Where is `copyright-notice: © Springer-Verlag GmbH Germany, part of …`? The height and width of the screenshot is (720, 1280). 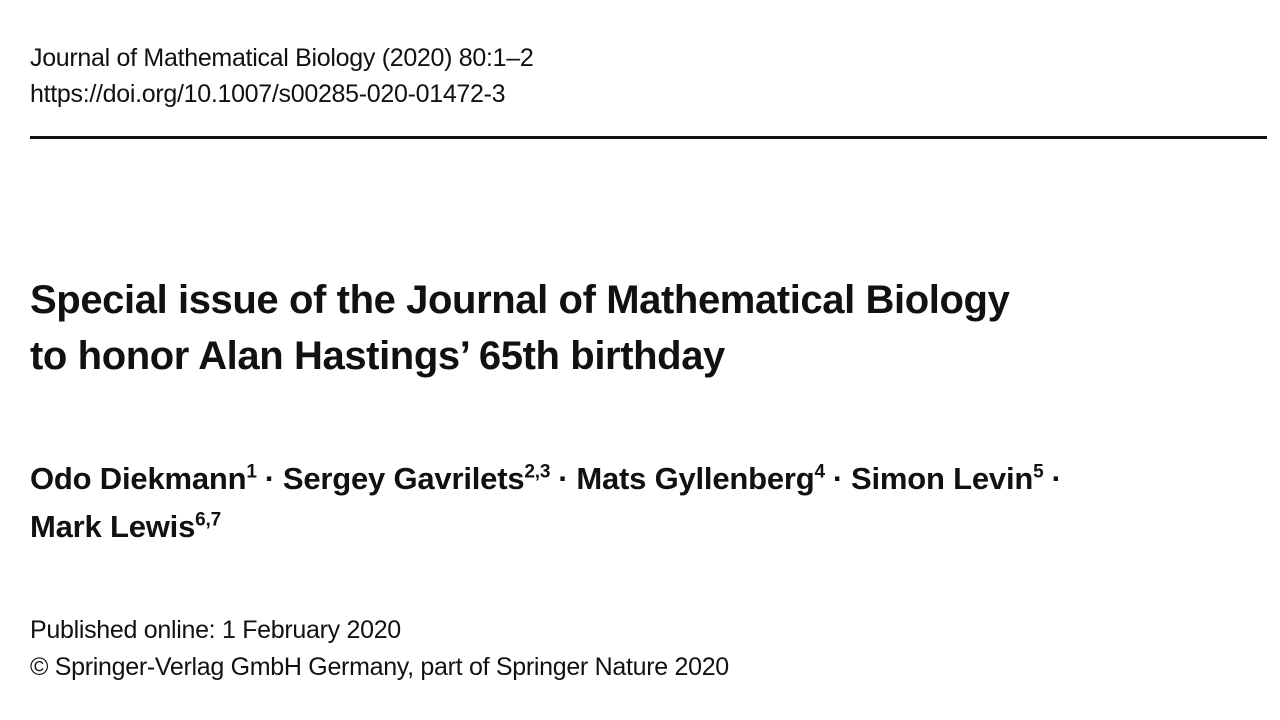 copyright-notice: © Springer-Verlag GmbH Germany, part of … is located at coordinates (379, 667).